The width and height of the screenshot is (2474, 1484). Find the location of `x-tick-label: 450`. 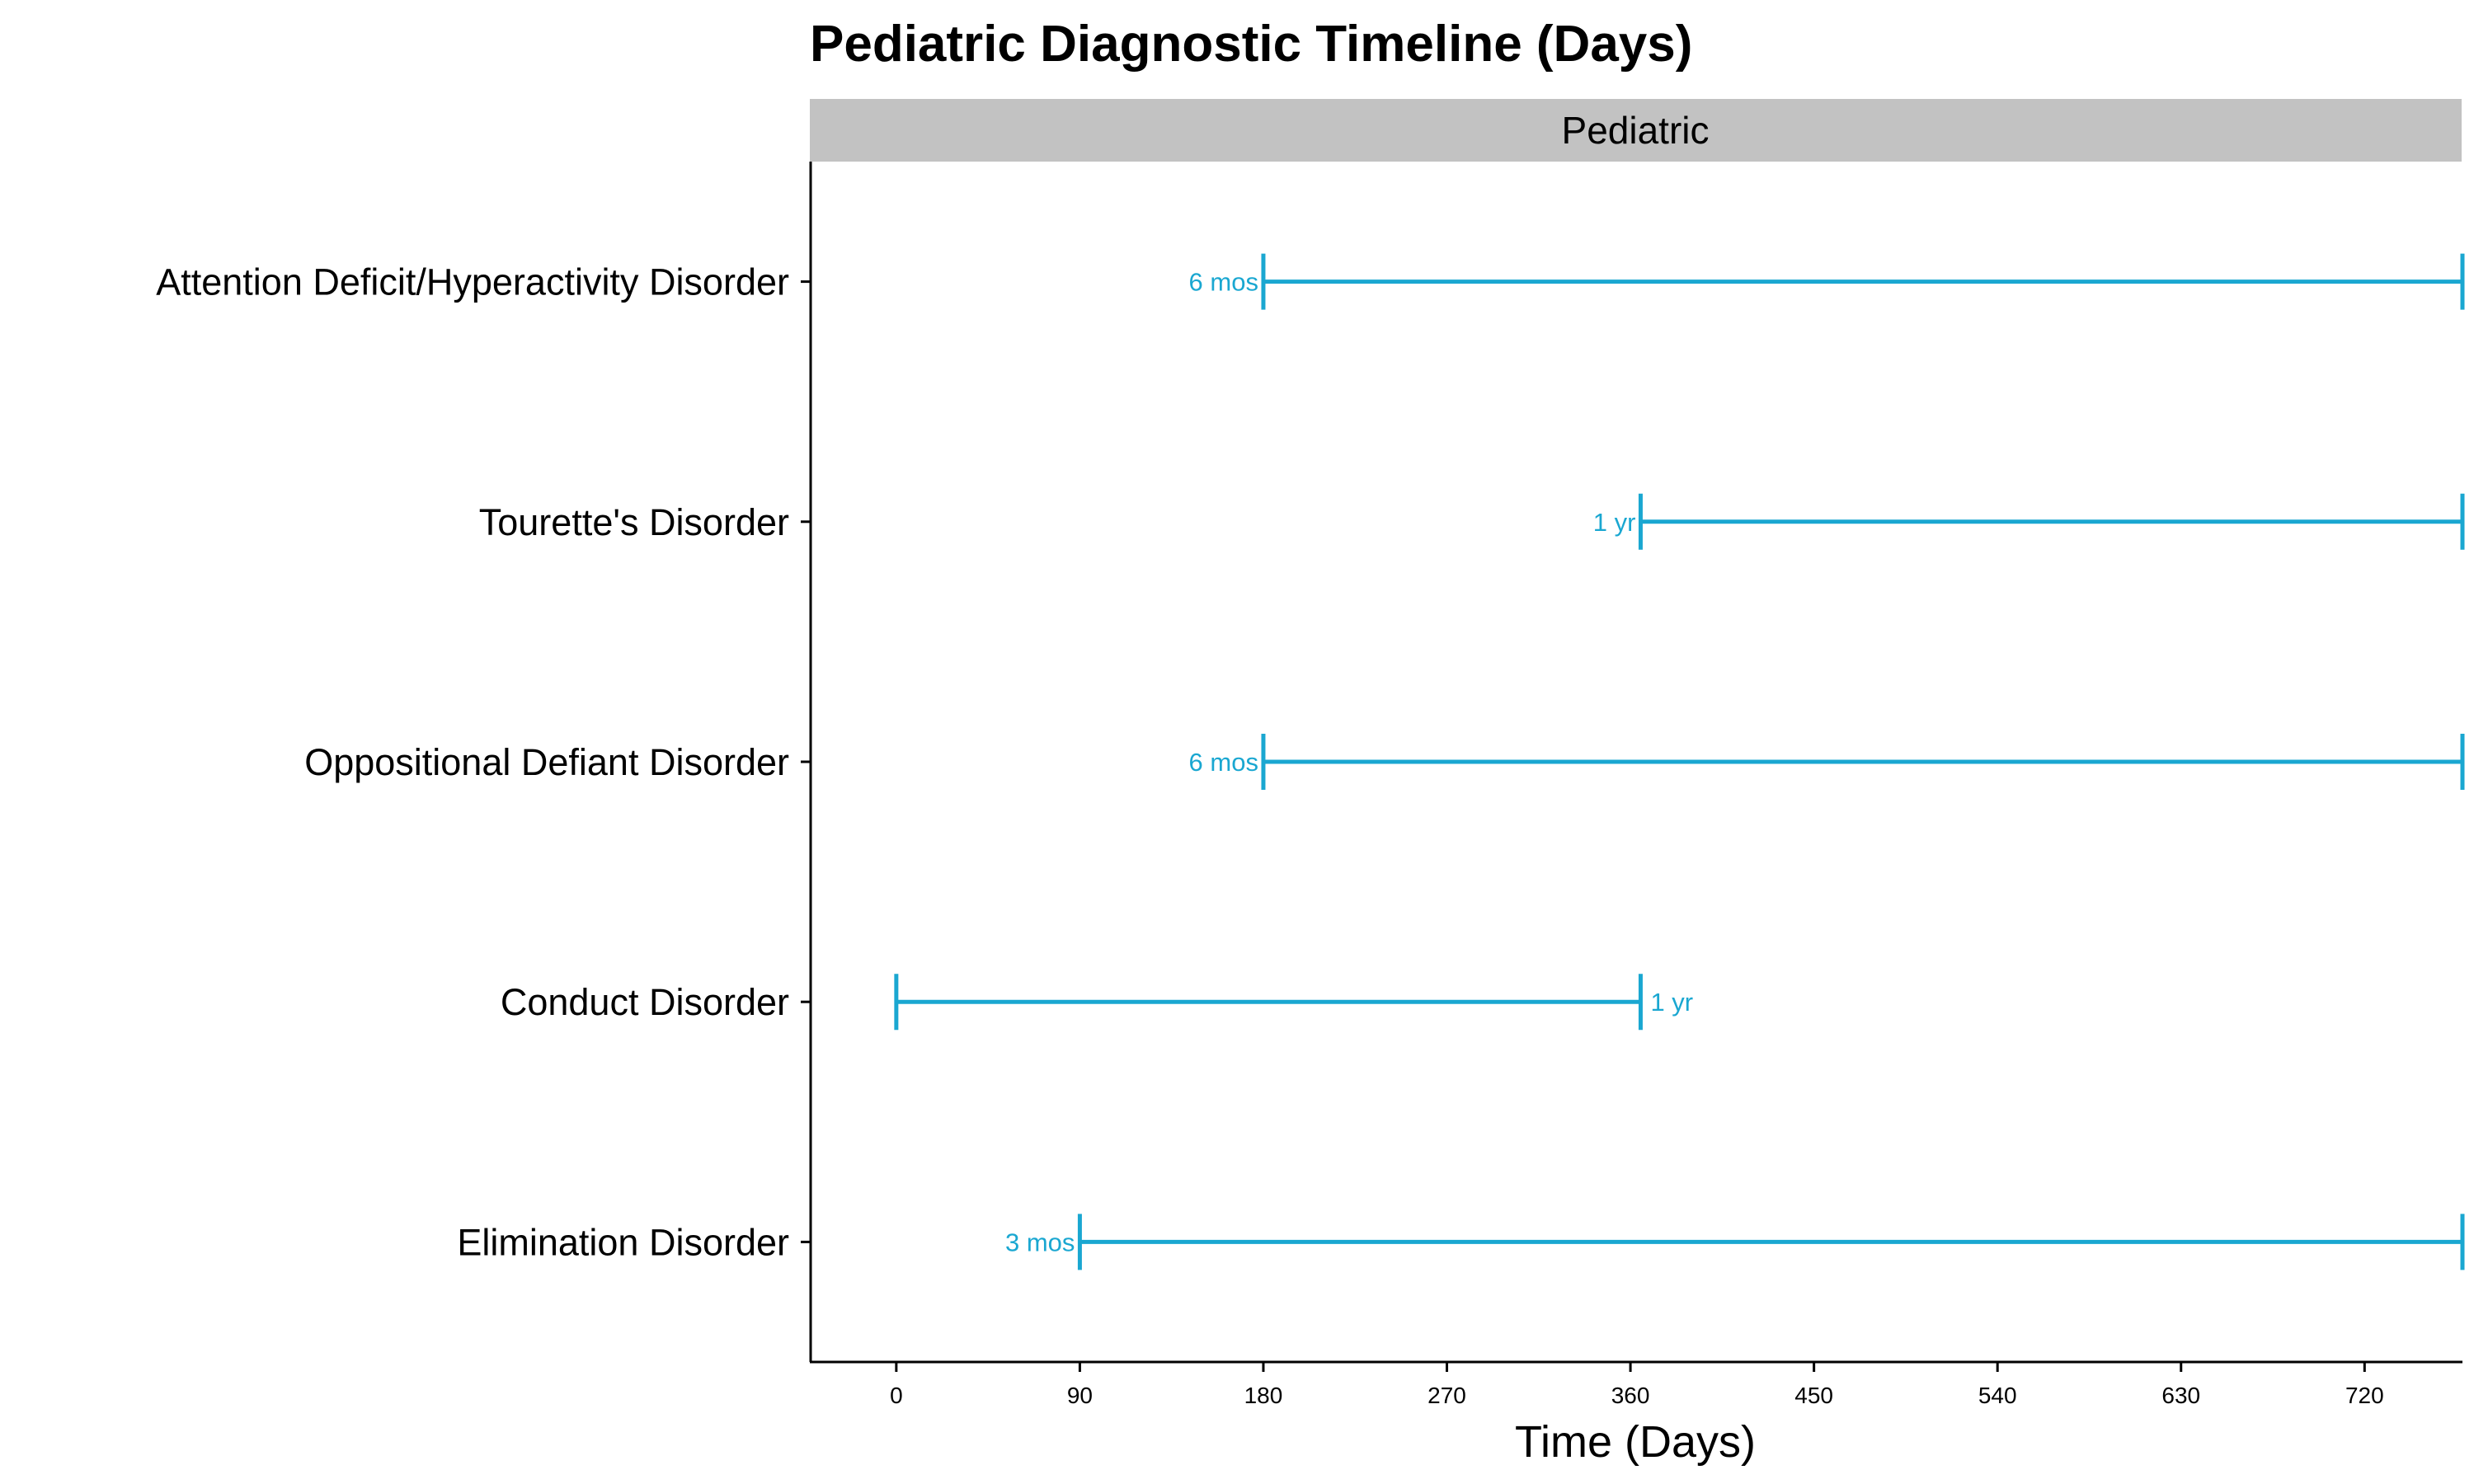

x-tick-label: 450 is located at coordinates (1813, 1395).